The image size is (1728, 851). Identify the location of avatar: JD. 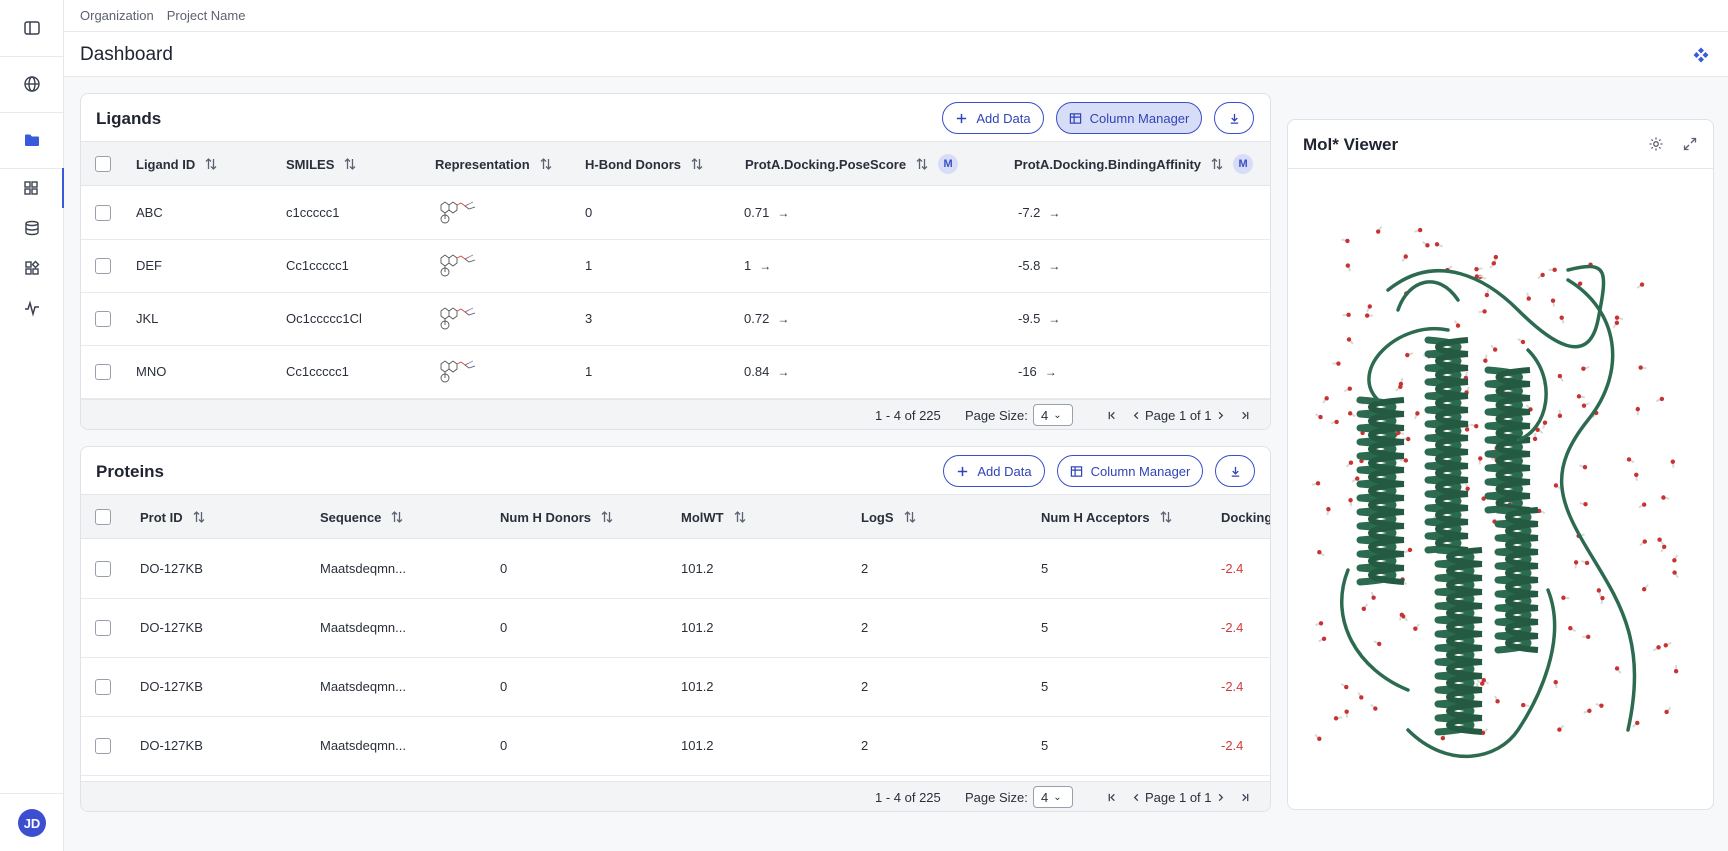
(32, 823).